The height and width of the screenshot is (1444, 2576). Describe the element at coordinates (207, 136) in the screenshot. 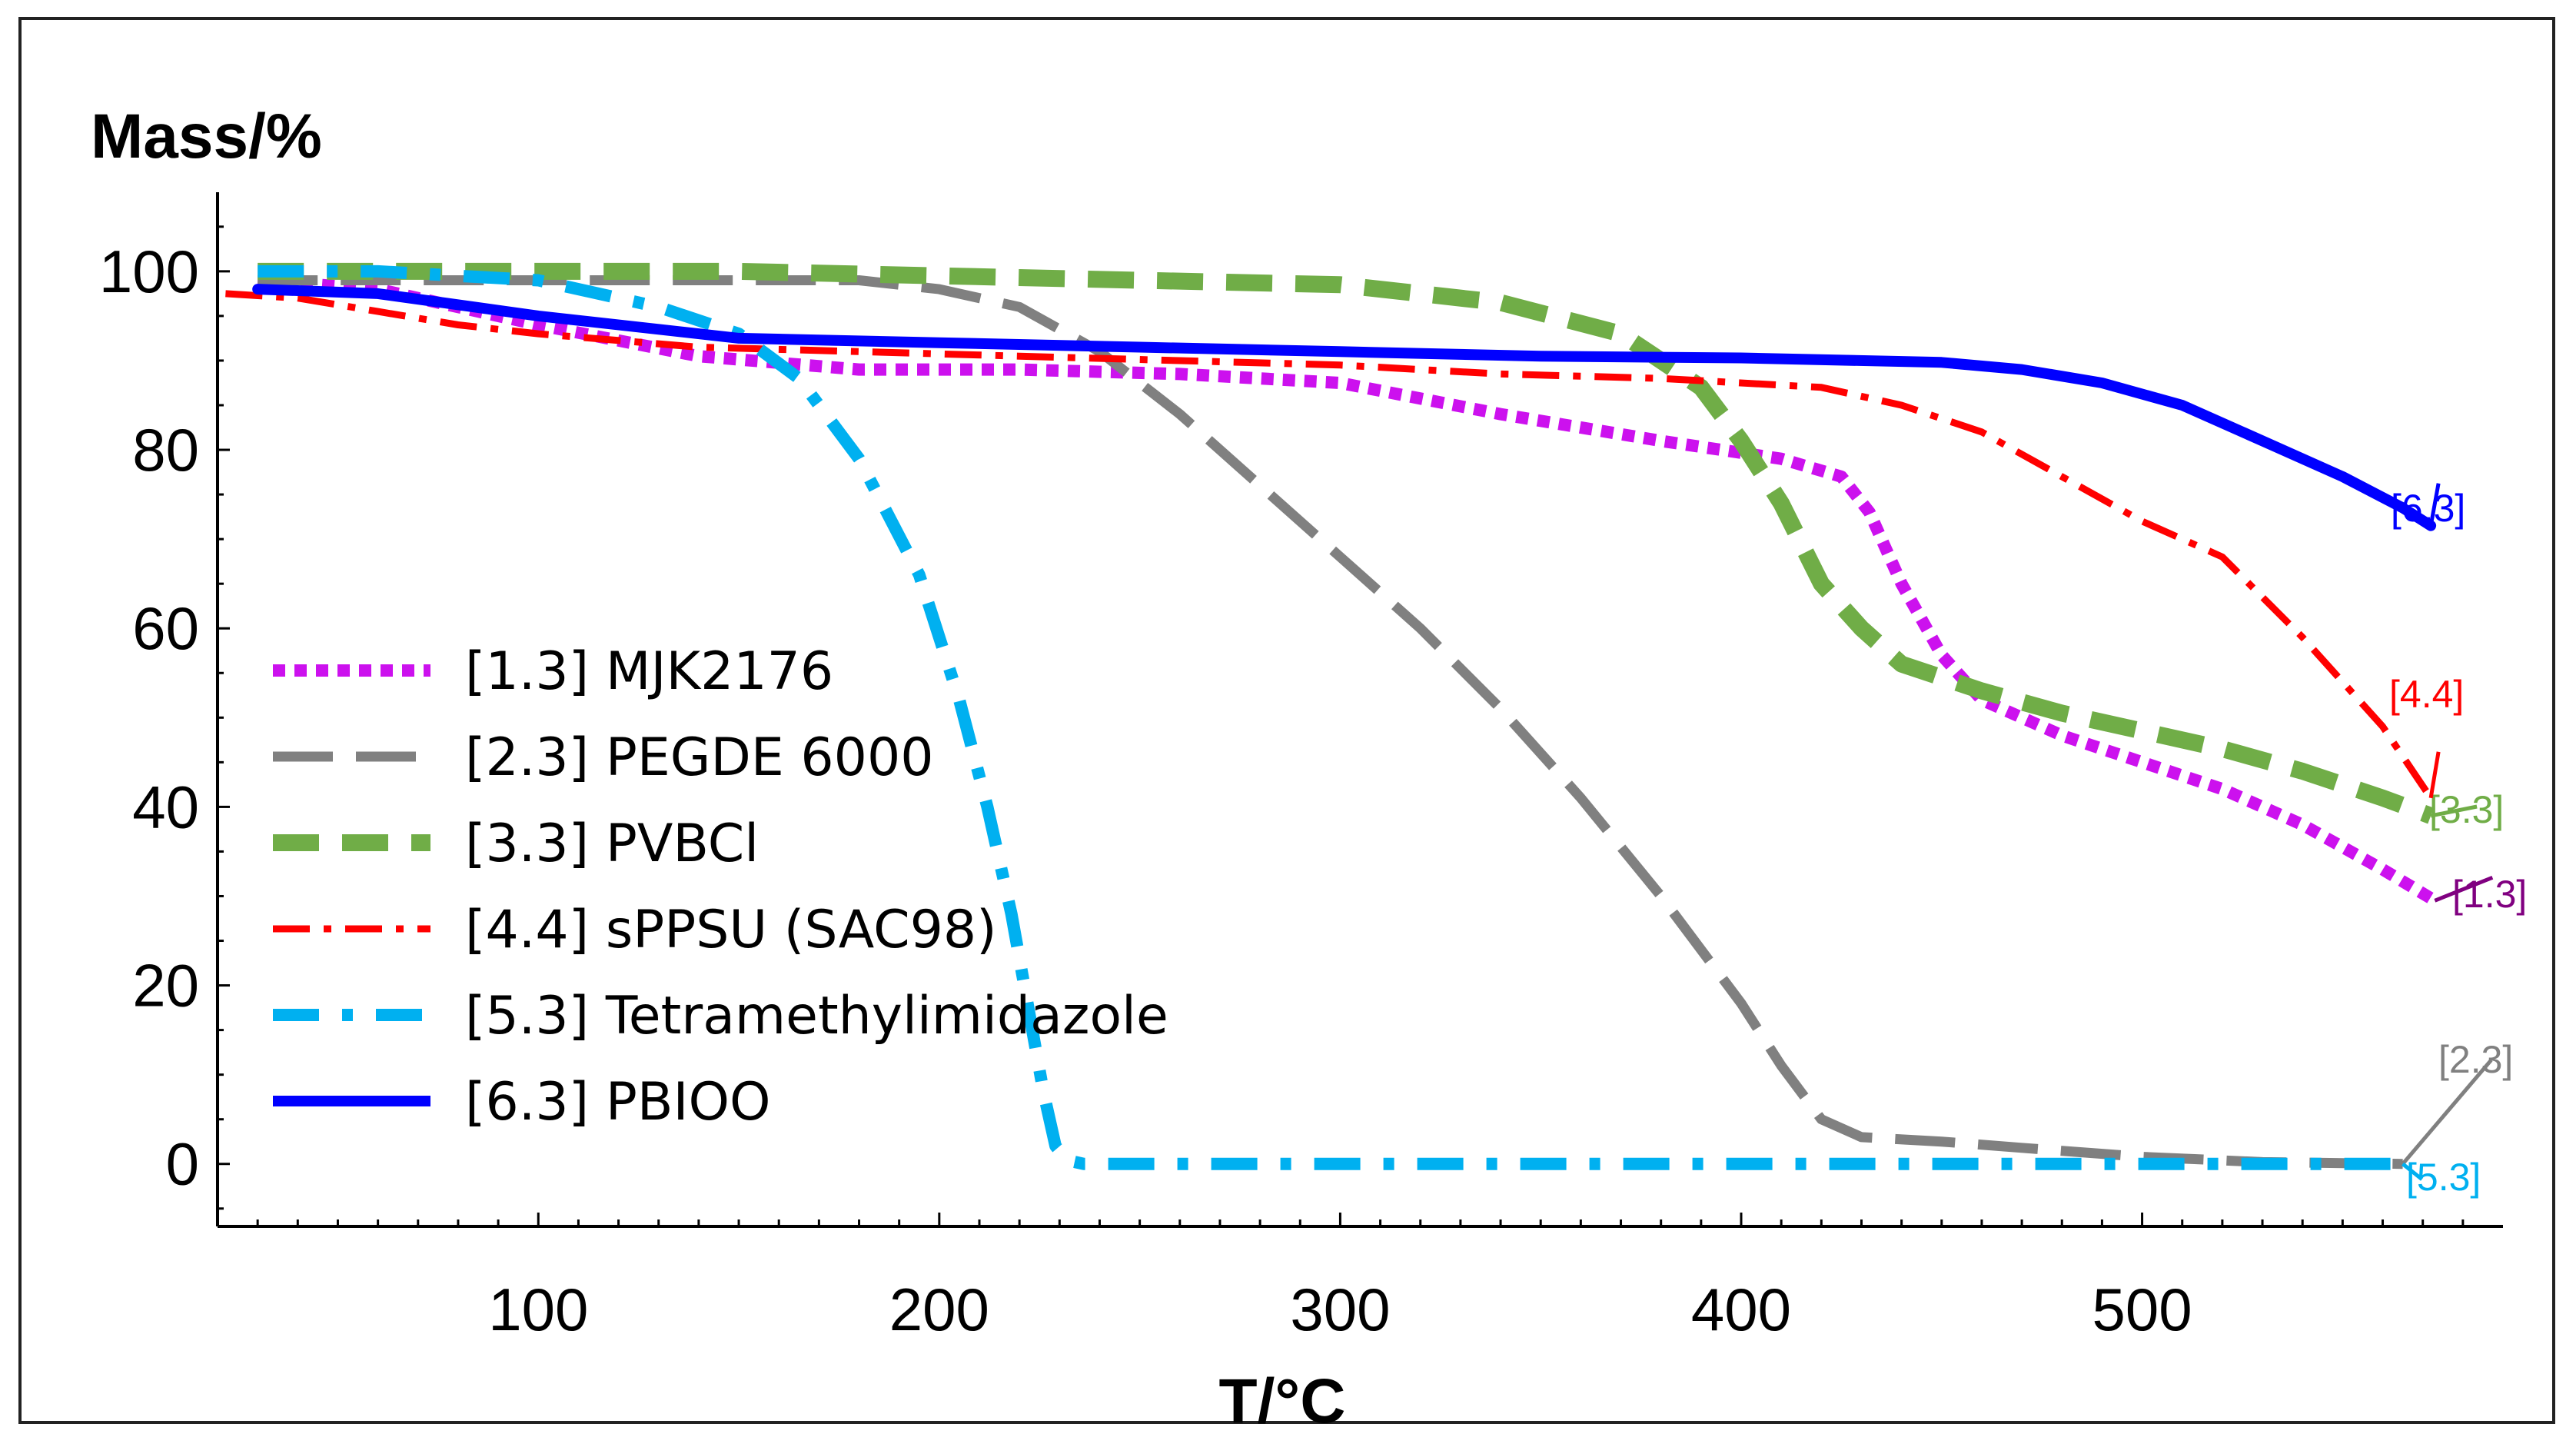

I see `y-axis-title: Mass/%` at that location.